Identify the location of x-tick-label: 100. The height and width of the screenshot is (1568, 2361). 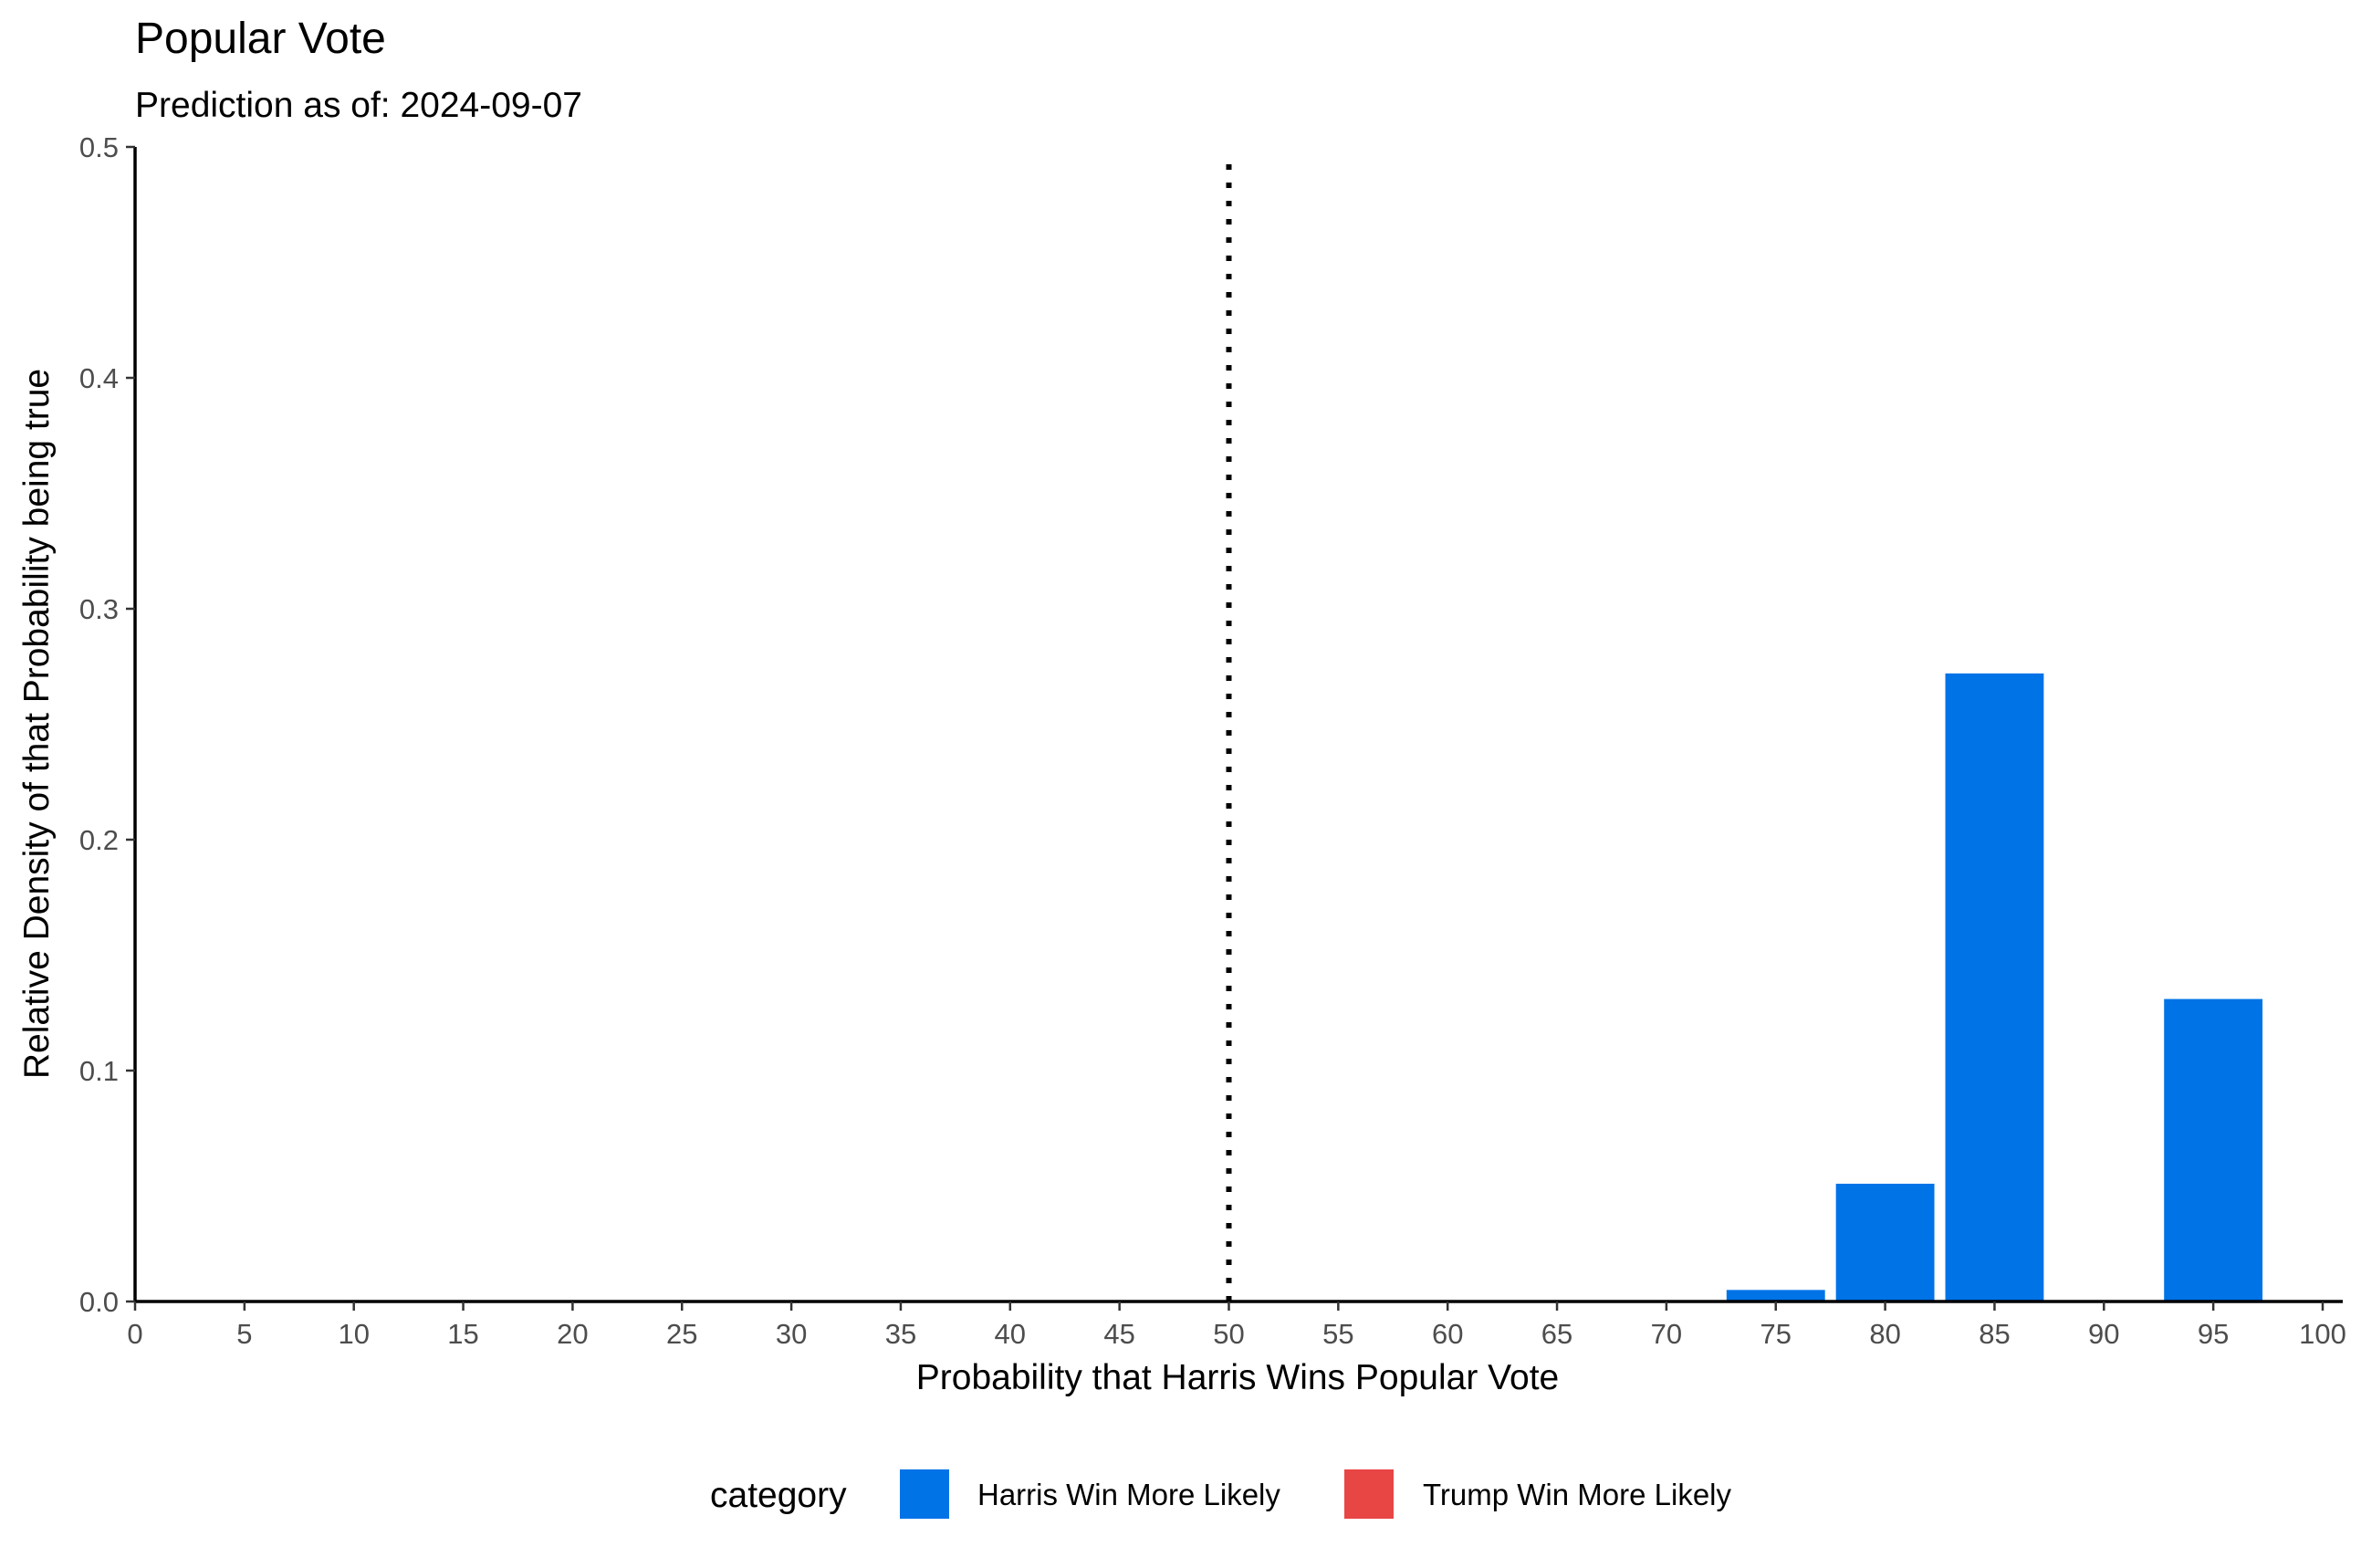
(2322, 1334).